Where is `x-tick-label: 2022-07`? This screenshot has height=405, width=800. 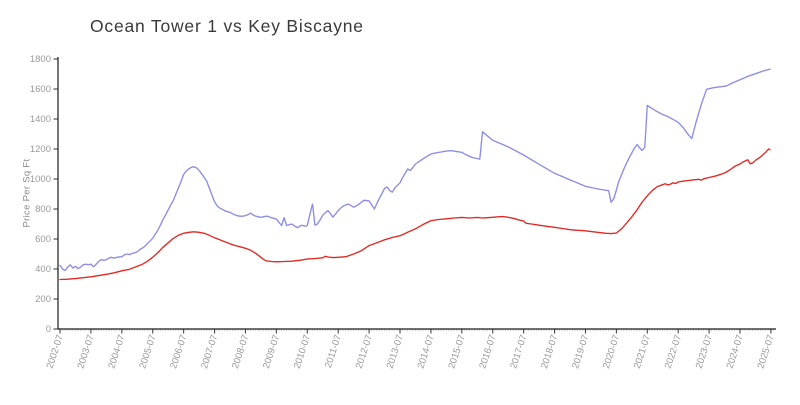
x-tick-label: 2022-07 is located at coordinates (673, 352).